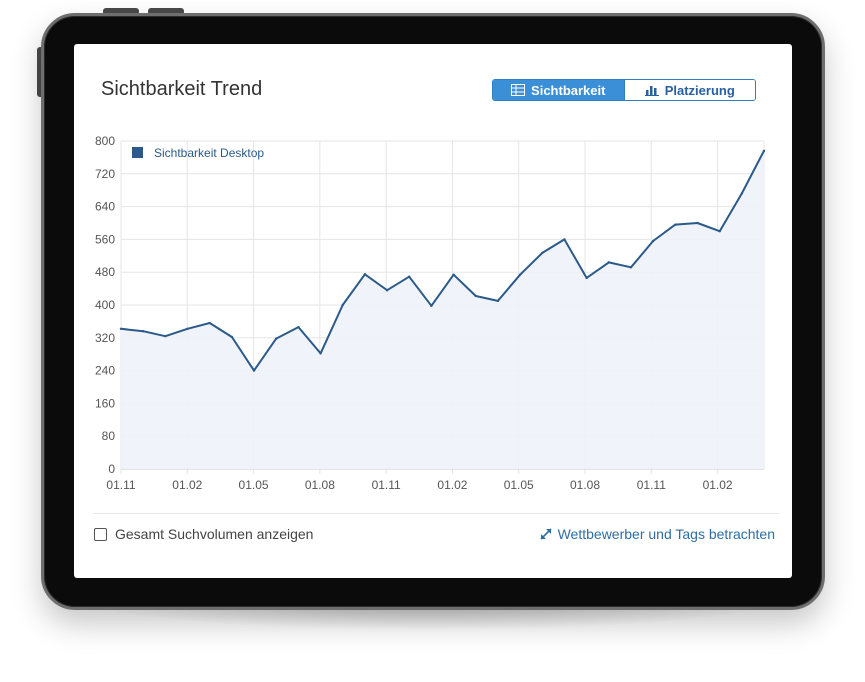  Describe the element at coordinates (40, 72) in the screenshot. I see `device-side-button` at that location.